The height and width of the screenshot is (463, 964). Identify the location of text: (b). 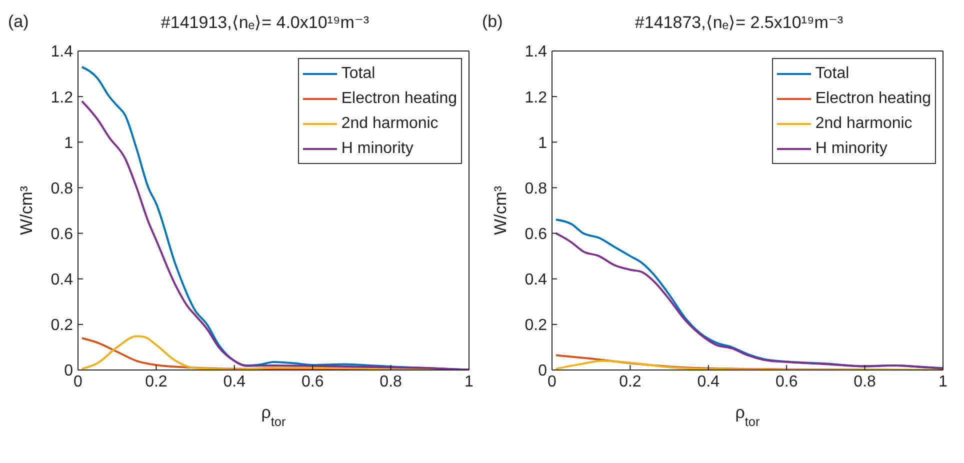
(492, 21).